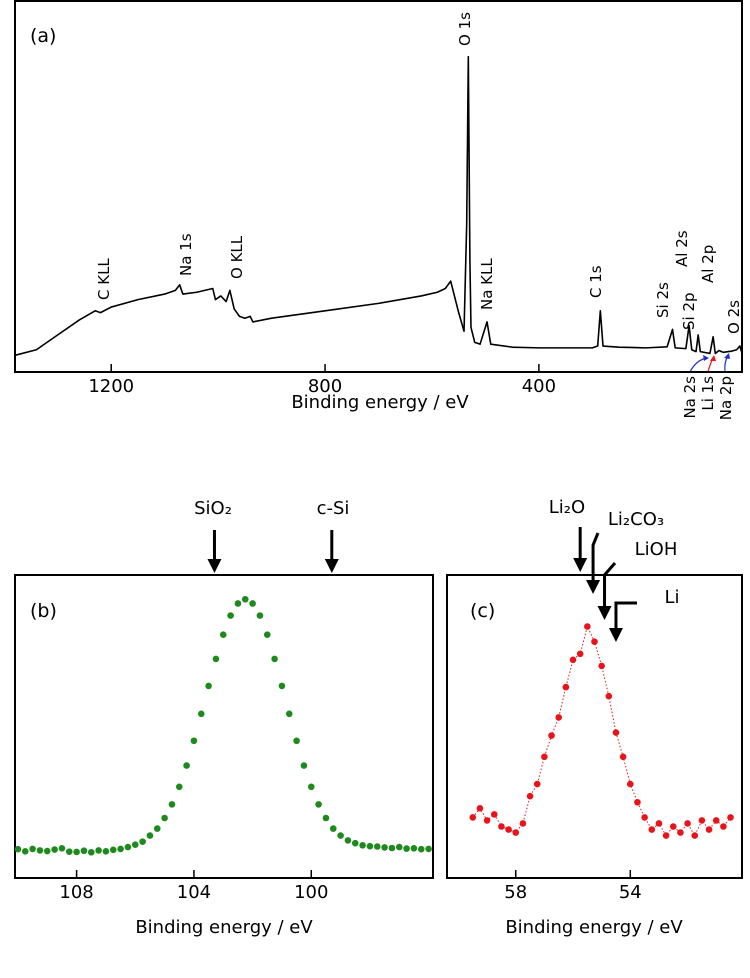  What do you see at coordinates (213, 508) in the screenshot?
I see `marker-label: SiO₂` at bounding box center [213, 508].